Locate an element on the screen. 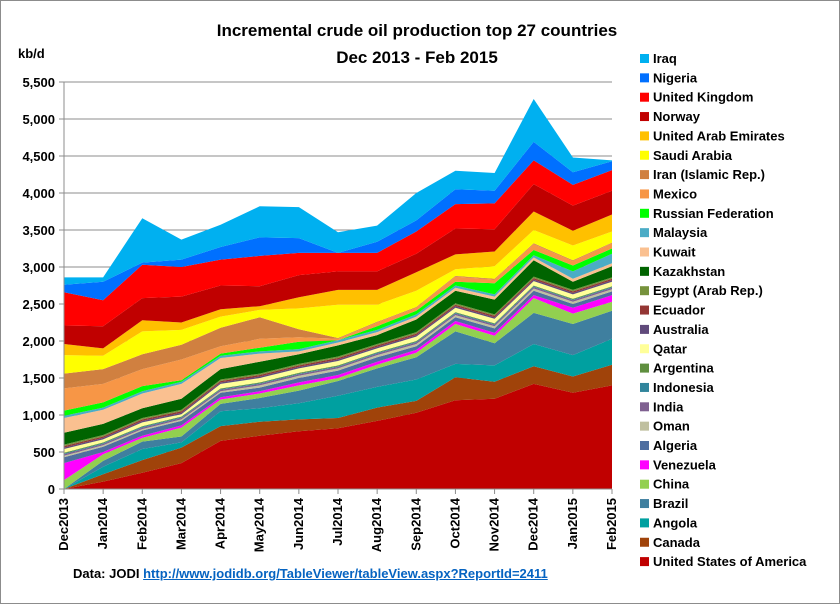  legend-swatch-australia is located at coordinates (644, 329).